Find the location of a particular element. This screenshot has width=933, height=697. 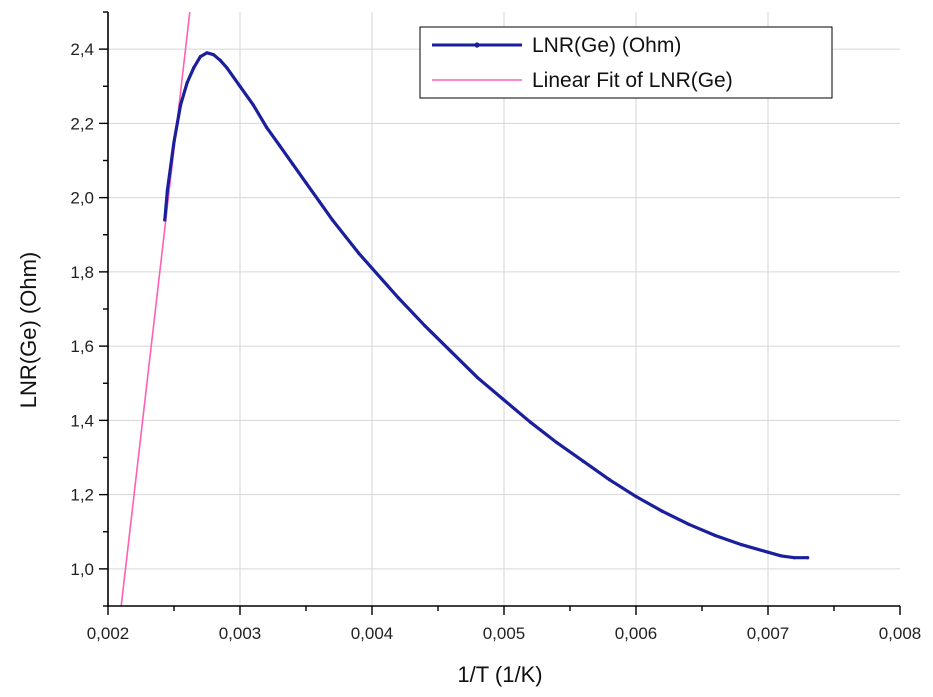

x-tick-label: 0,004 is located at coordinates (372, 633).